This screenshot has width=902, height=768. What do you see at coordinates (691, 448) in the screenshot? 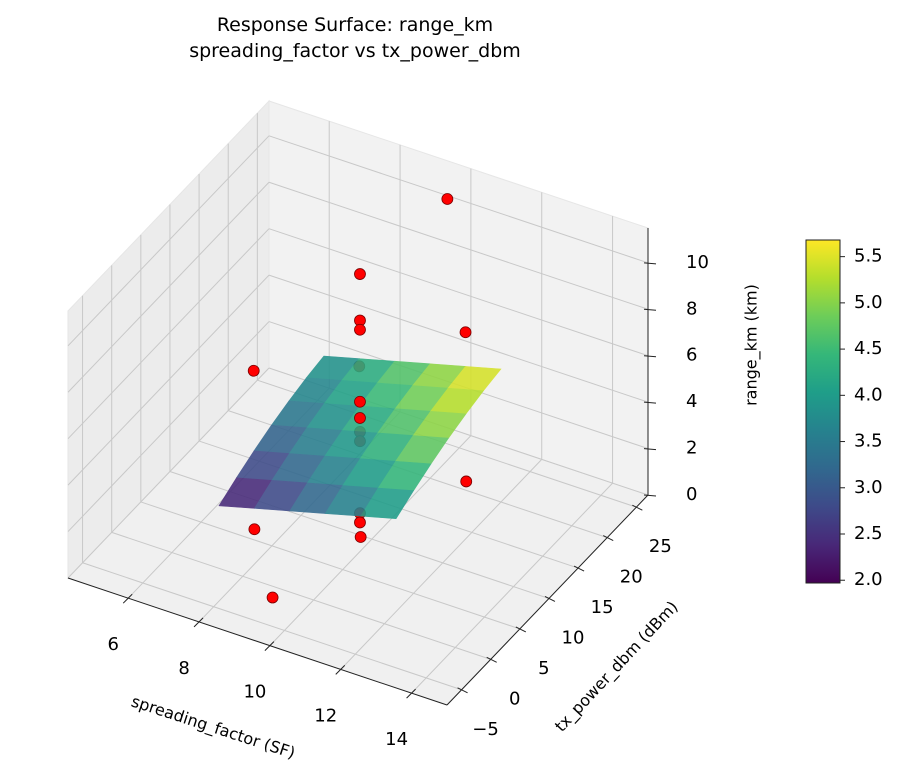
I see `z-tick-label: 2` at bounding box center [691, 448].